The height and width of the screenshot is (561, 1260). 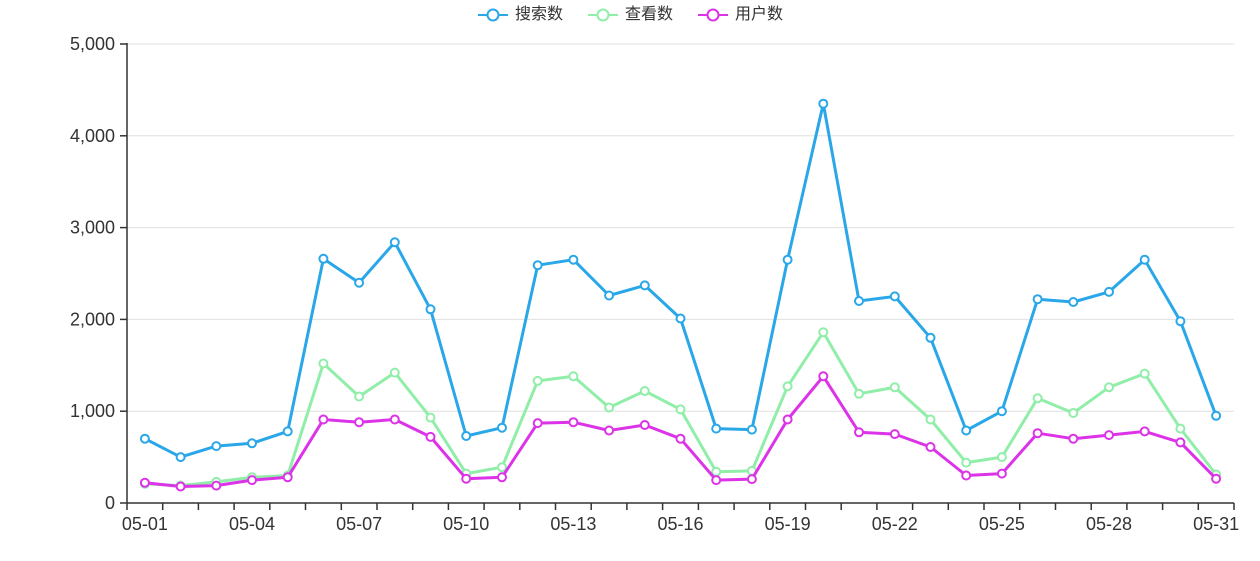 What do you see at coordinates (145, 524) in the screenshot?
I see `svg-text: 05-01` at bounding box center [145, 524].